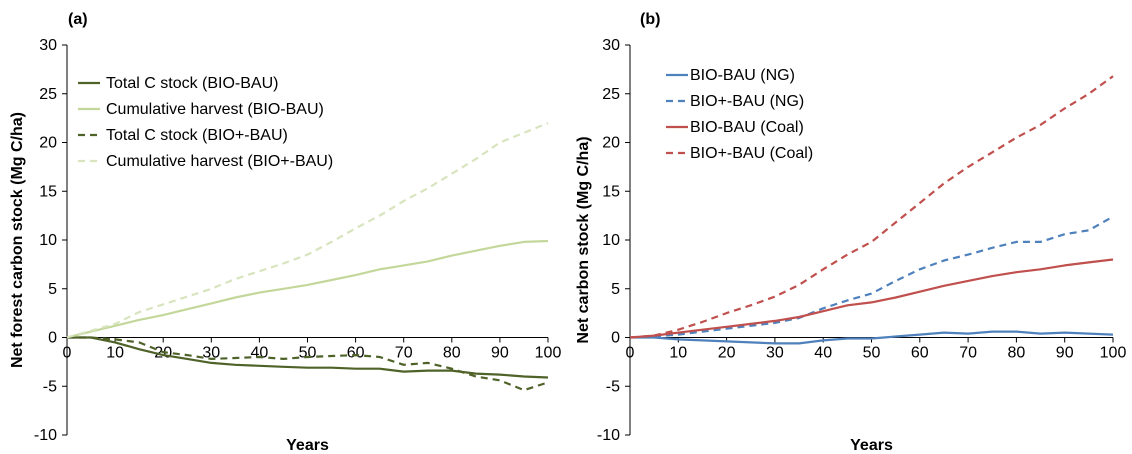 The height and width of the screenshot is (454, 1132). I want to click on legend-label: Cumulative harvest (BIO+-BAU), so click(219, 161).